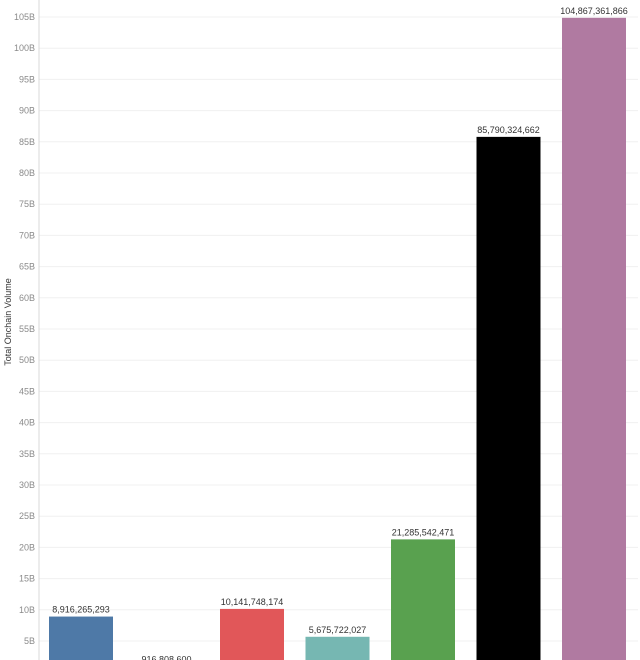  What do you see at coordinates (27, 610) in the screenshot?
I see `y-tick-label: 10B` at bounding box center [27, 610].